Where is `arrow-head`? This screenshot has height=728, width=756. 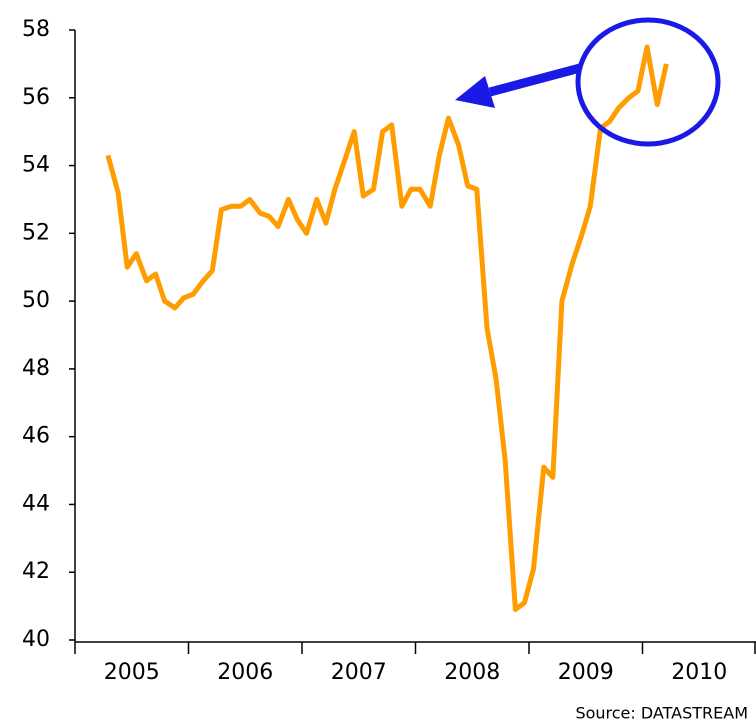 arrow-head is located at coordinates (475, 92).